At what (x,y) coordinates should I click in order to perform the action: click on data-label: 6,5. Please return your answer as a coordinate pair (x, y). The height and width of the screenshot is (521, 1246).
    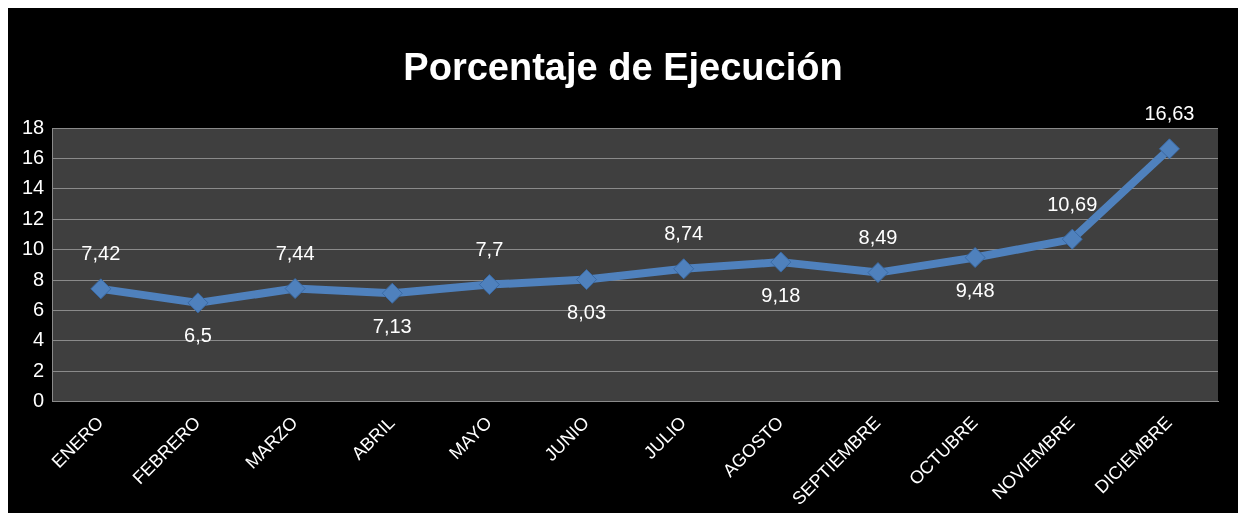
    Looking at the image, I should click on (198, 335).